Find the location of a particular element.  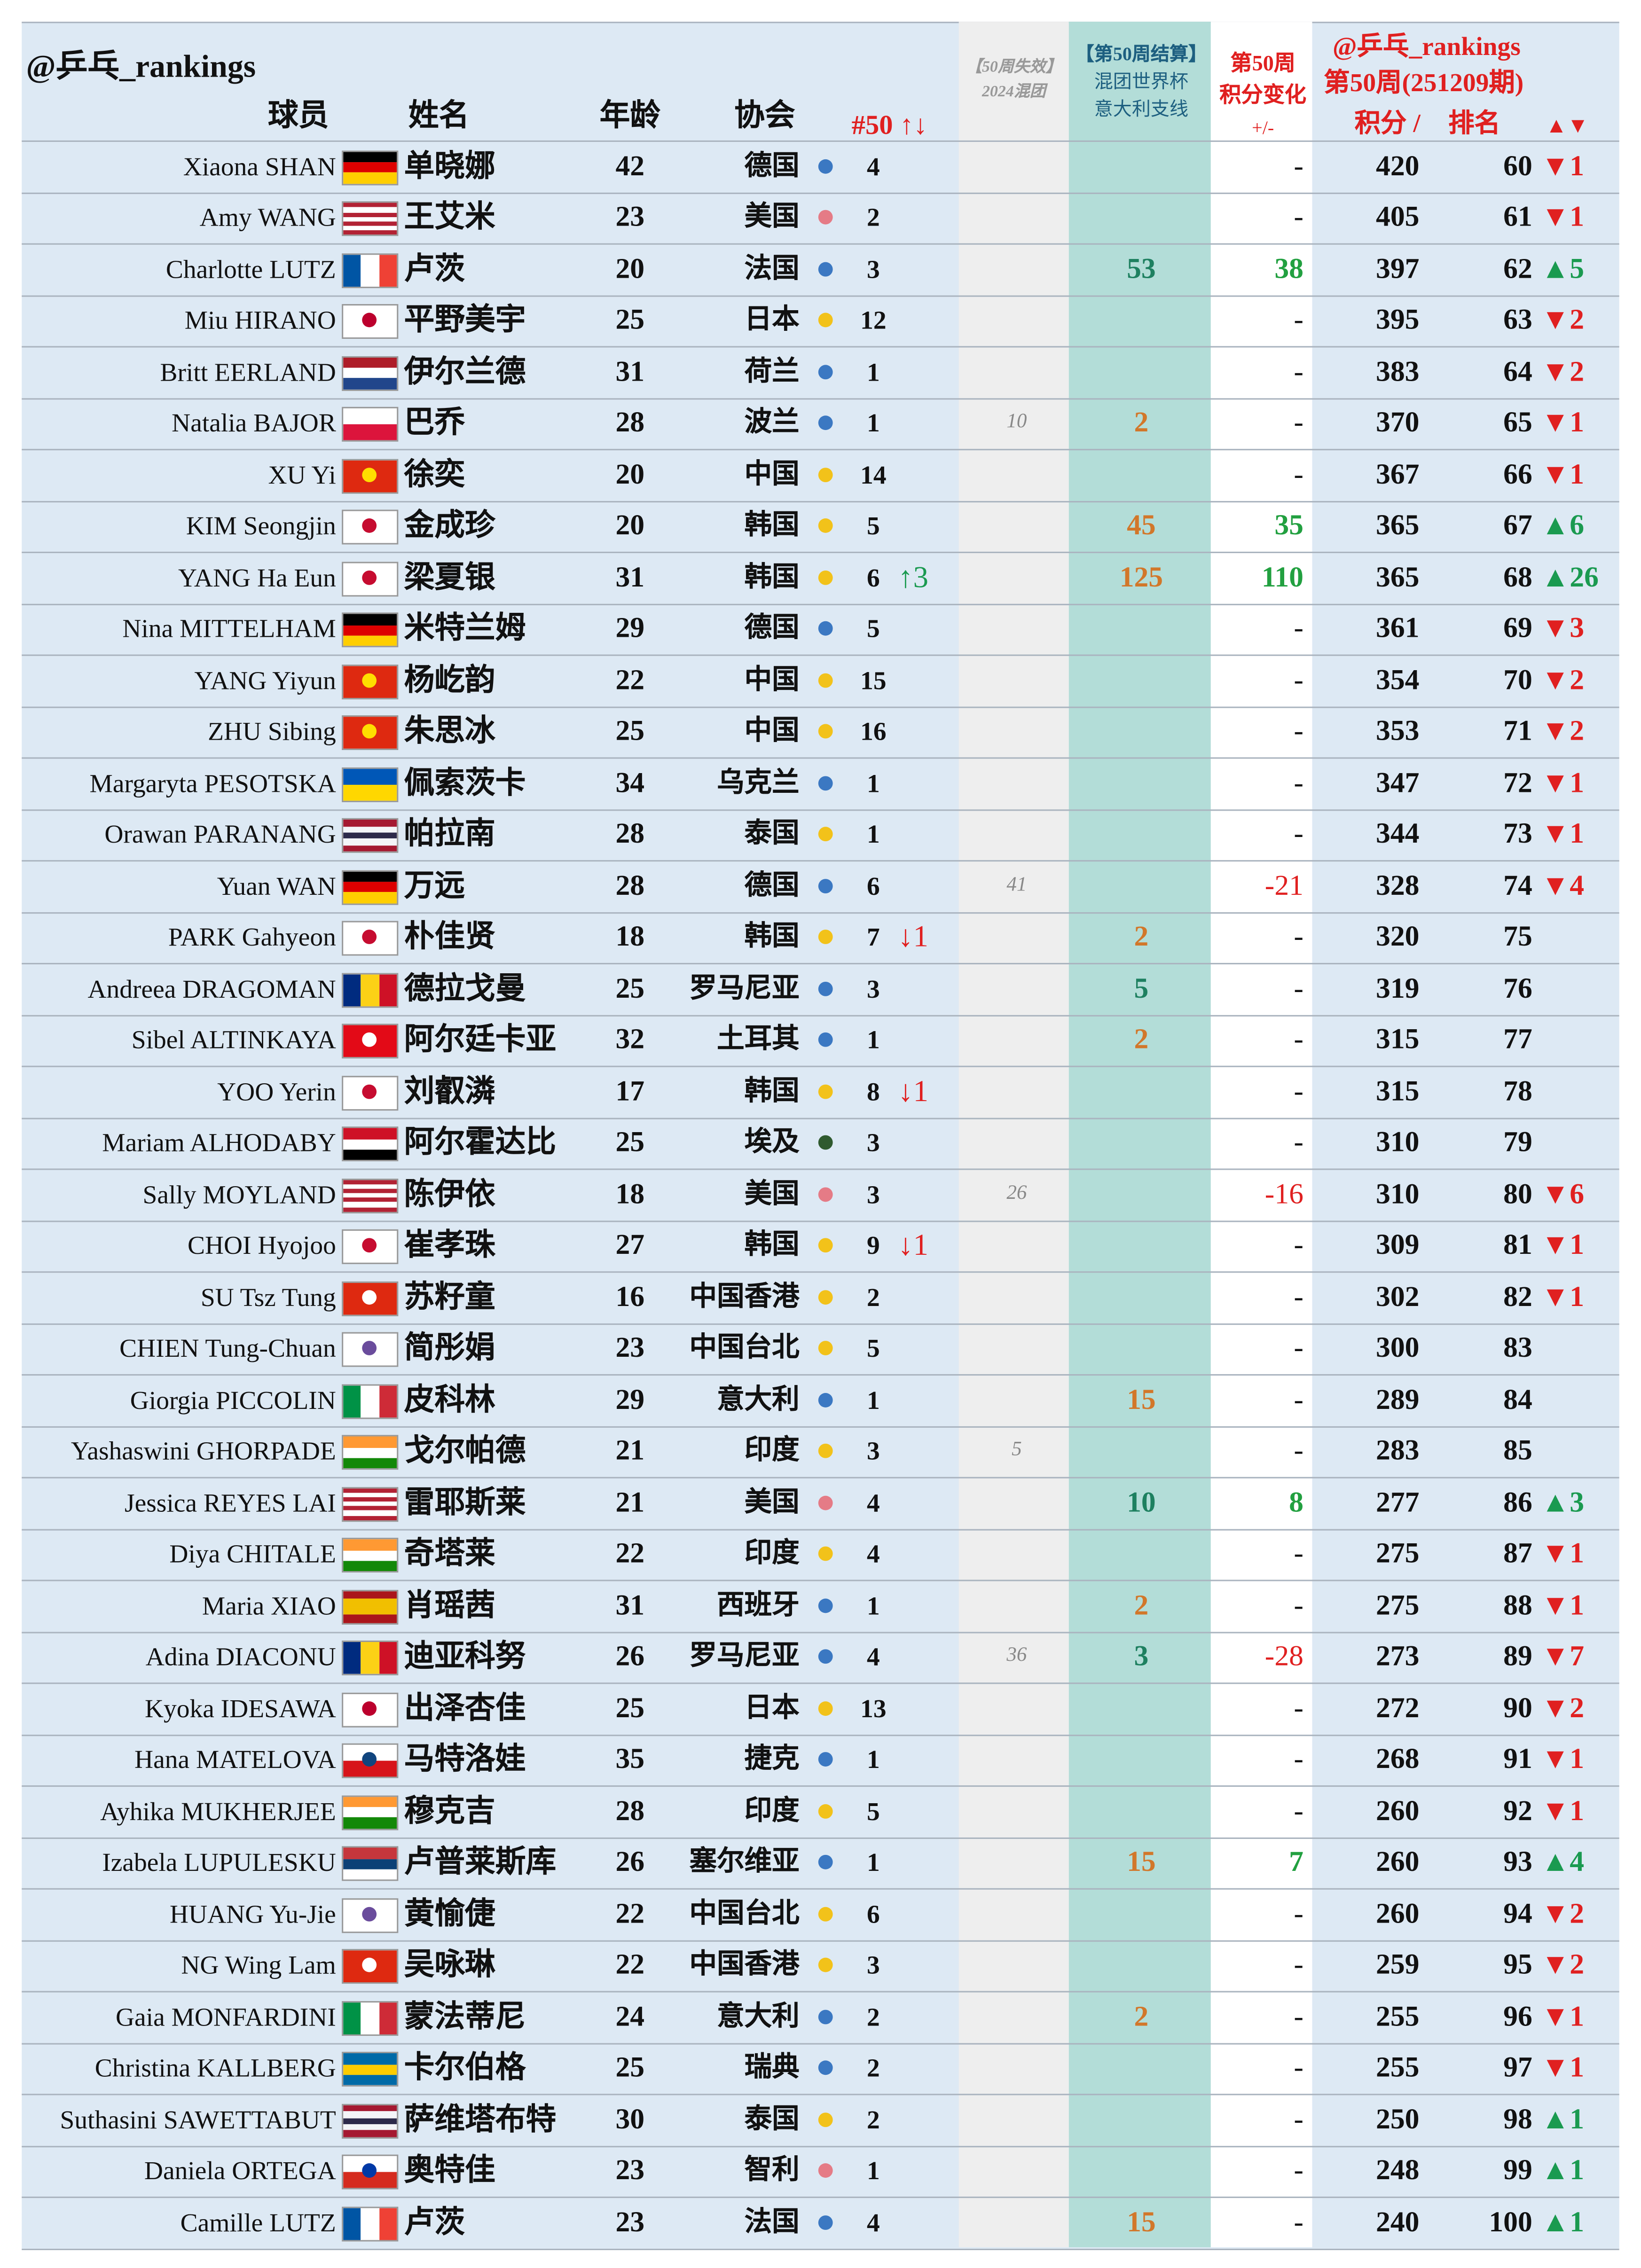

points: 354 is located at coordinates (1398, 680).